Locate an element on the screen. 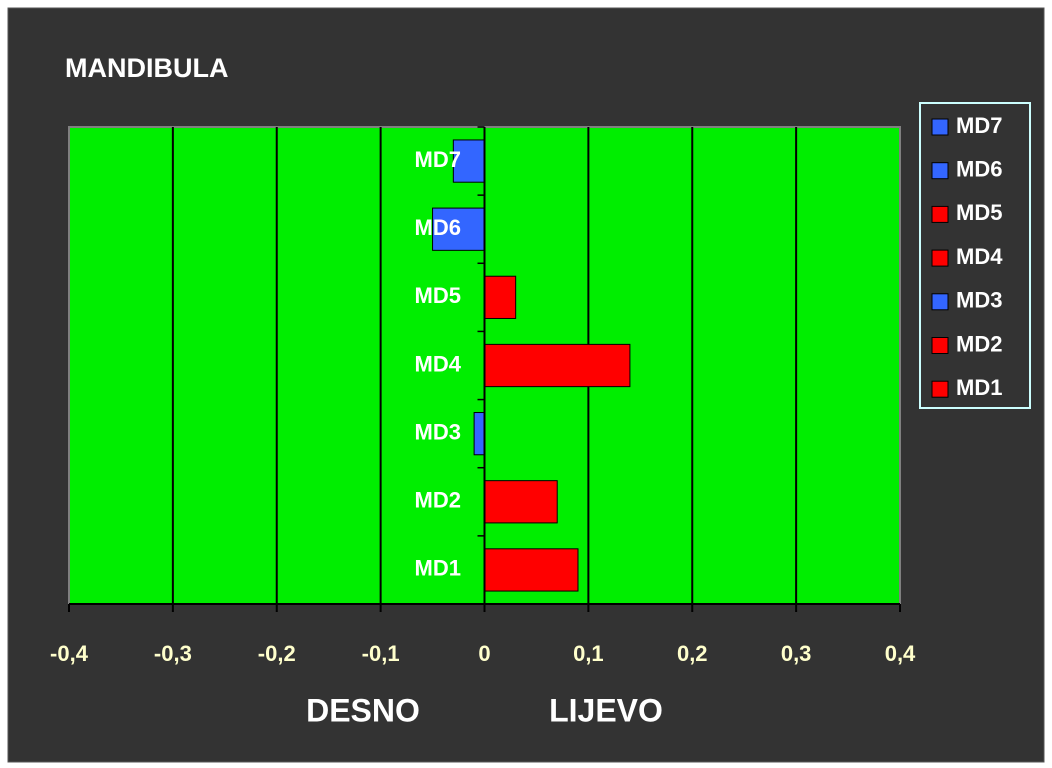 The image size is (1052, 768). x-tick-label: -0,4 is located at coordinates (69, 653).